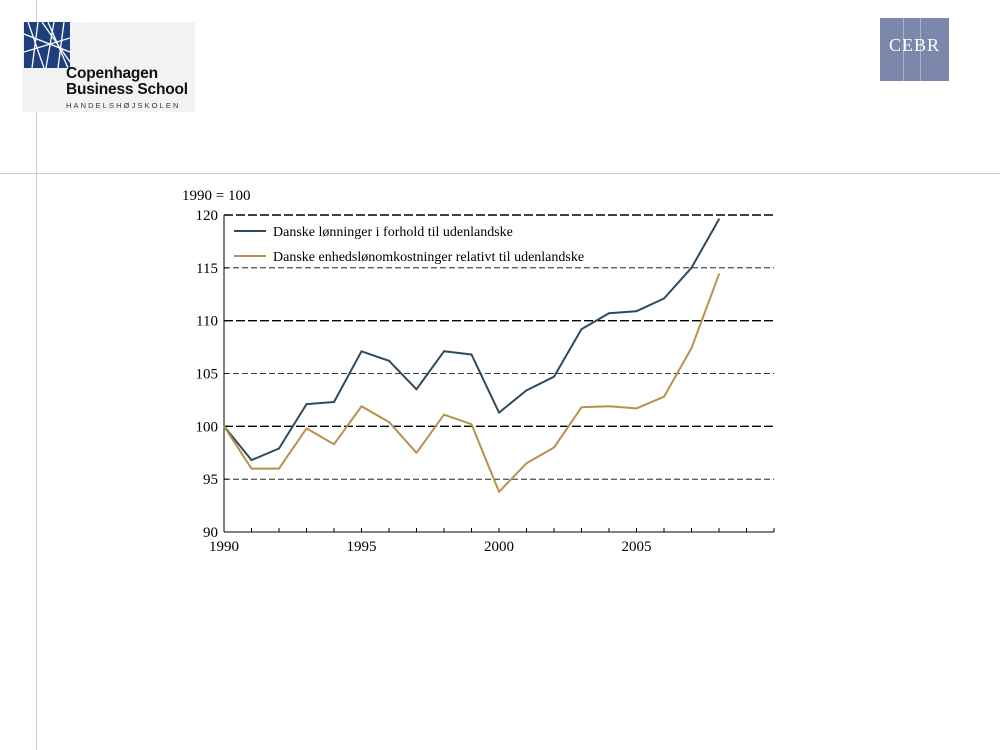  I want to click on y-tick-labels: 90 95 100 105 110 115 120, so click(207, 374).